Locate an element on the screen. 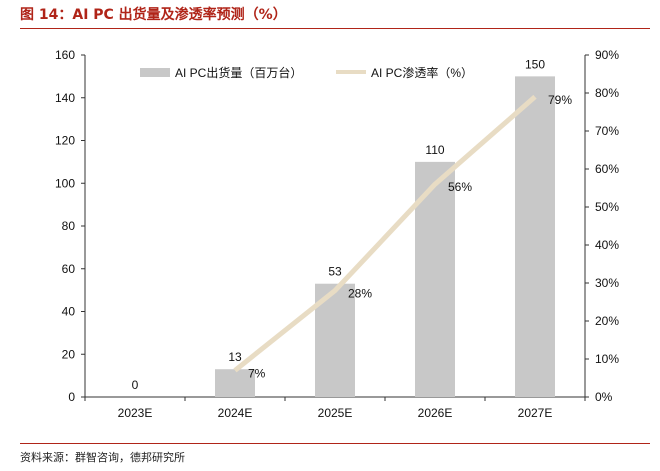  y-right-tick-label: 50% is located at coordinates (607, 207).